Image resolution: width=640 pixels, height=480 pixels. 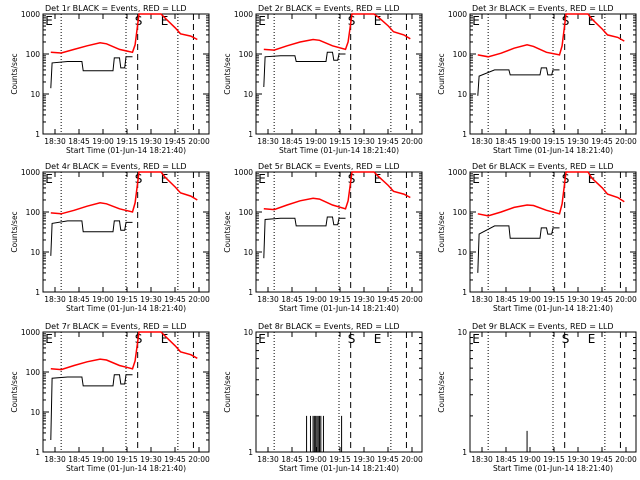 What do you see at coordinates (352, 339) in the screenshot?
I see `event-marker-s: S` at bounding box center [352, 339].